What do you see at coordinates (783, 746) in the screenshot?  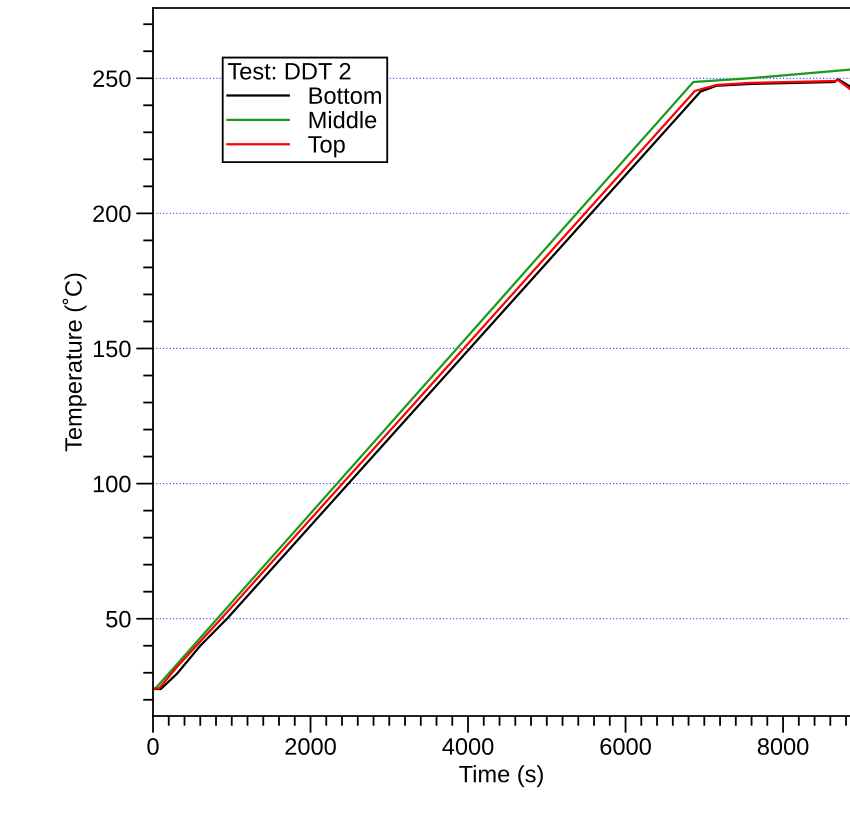 I see `x-tick-label: 8000` at bounding box center [783, 746].